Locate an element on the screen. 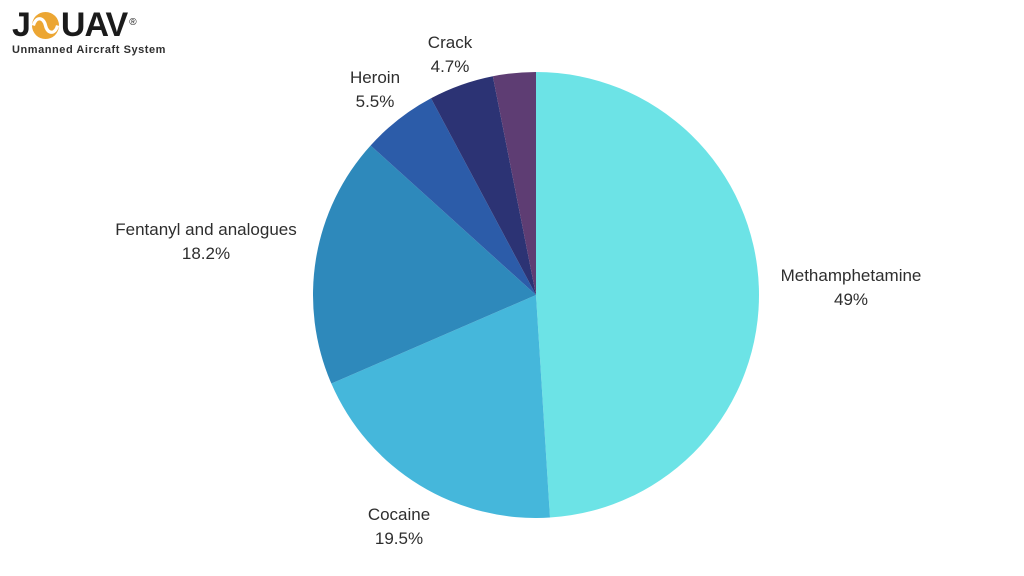  jouav-o-swirl-icon is located at coordinates (45, 25).